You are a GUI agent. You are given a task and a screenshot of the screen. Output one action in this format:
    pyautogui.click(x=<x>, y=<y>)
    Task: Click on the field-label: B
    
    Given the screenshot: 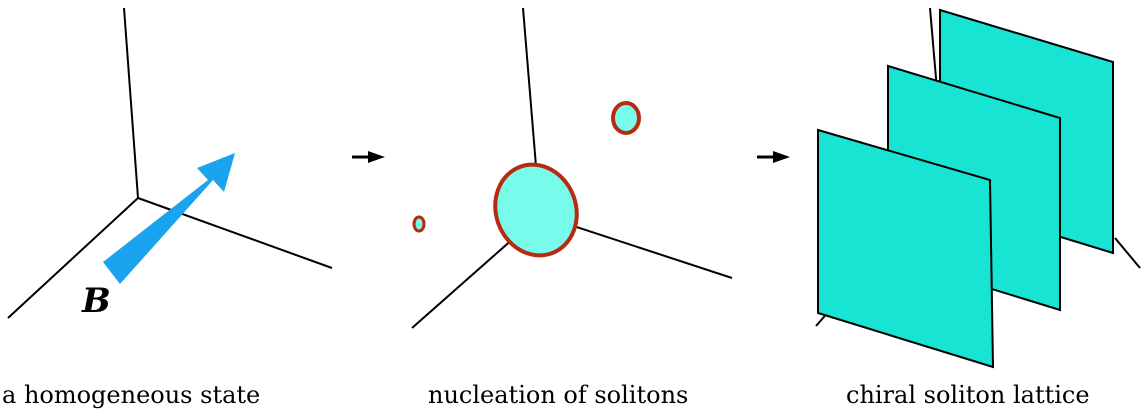 What is the action you would take?
    pyautogui.click(x=96, y=301)
    